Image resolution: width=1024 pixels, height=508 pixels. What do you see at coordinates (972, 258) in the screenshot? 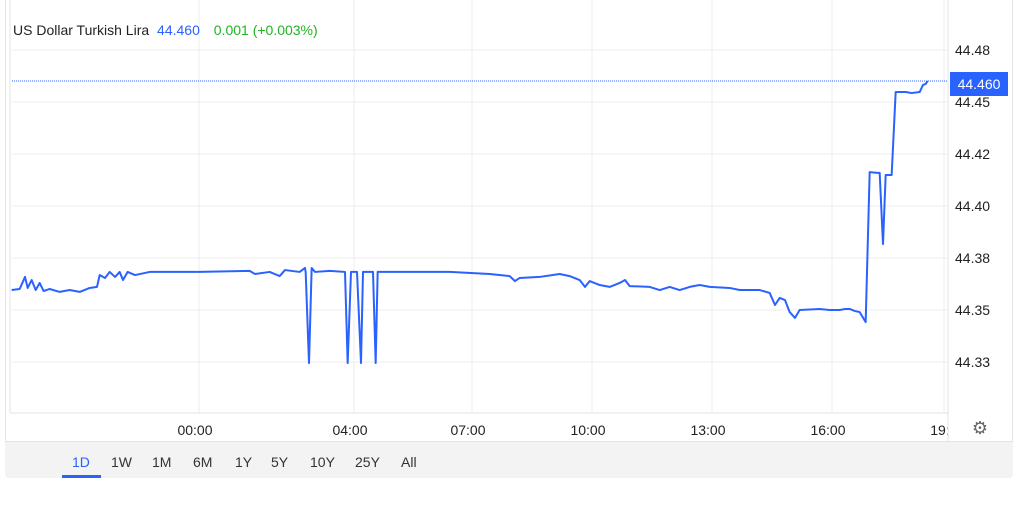
I see `y-tick-label: 44.38` at bounding box center [972, 258].